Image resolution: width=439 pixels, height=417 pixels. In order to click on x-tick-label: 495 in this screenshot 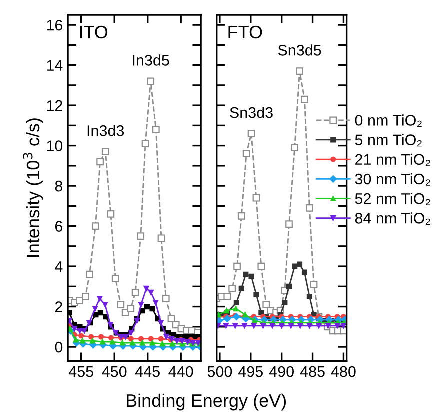, I will do `click(251, 372)`.